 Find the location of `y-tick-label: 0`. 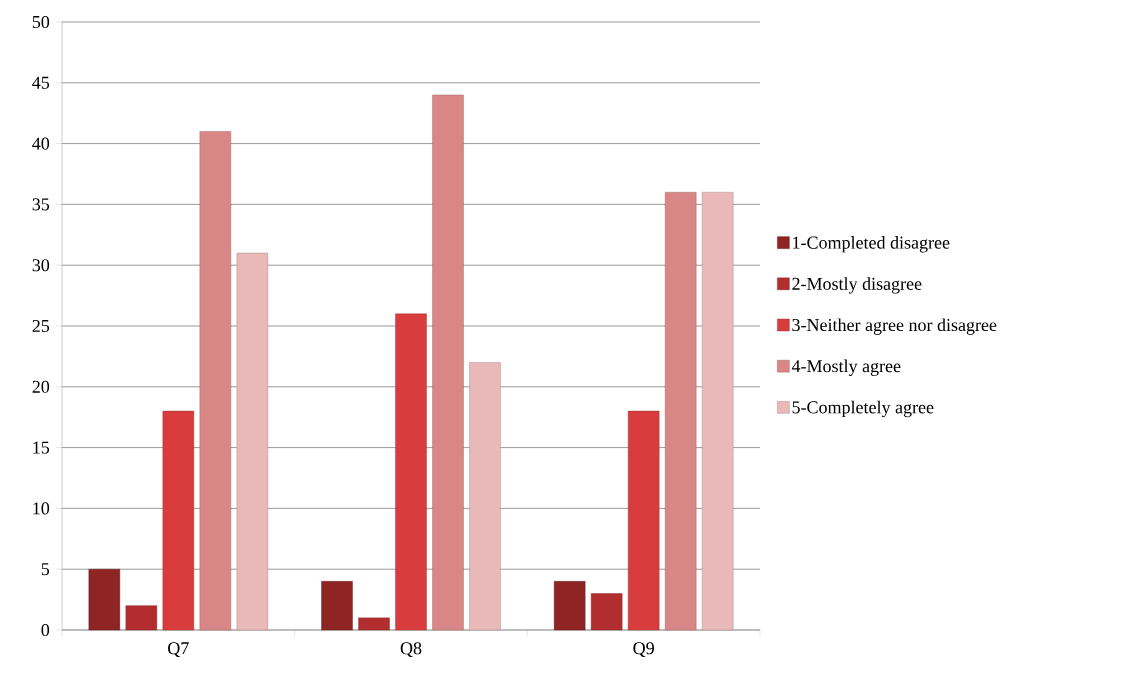

y-tick-label: 0 is located at coordinates (45, 630).